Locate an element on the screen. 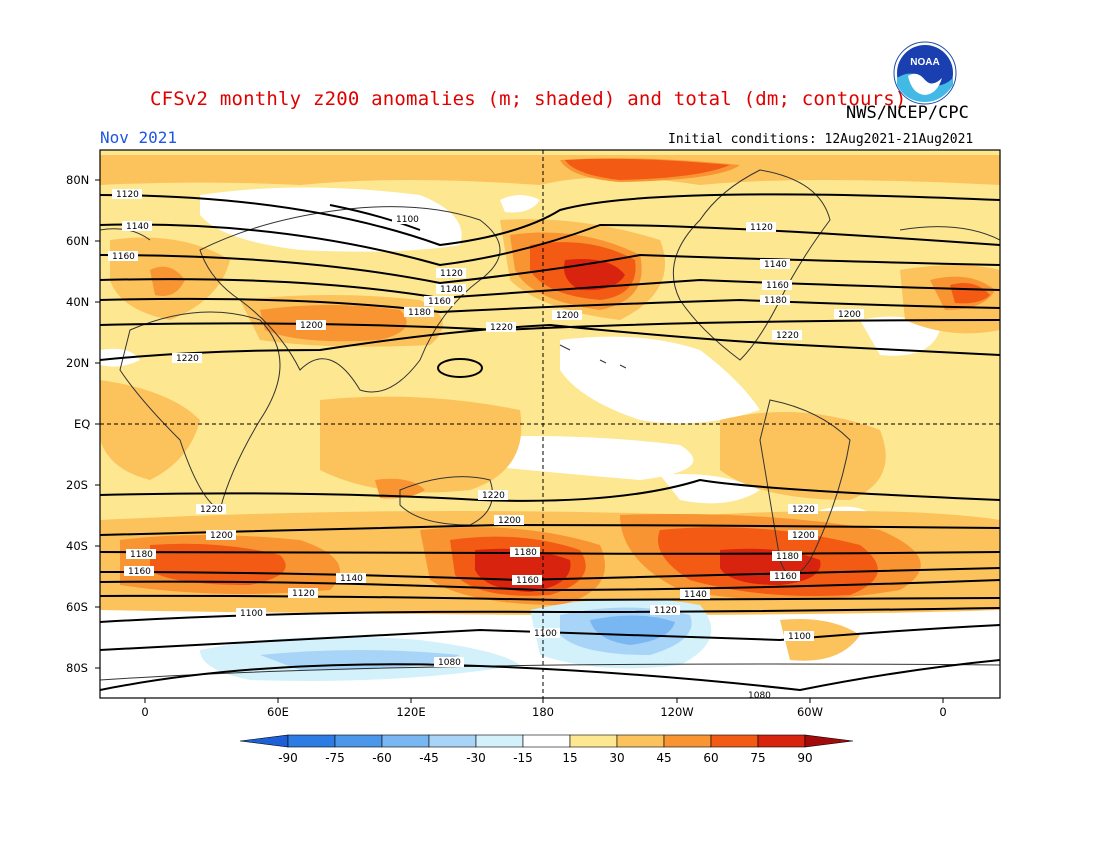 This screenshot has height=850, width=1100. colorbar-tick-label: 45 is located at coordinates (663, 758).